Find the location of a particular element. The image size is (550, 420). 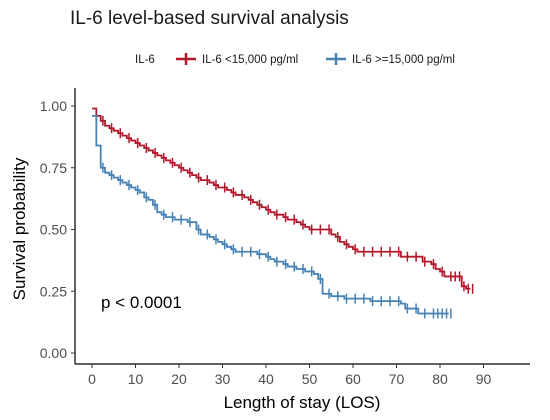

x-tick-label: 60 is located at coordinates (353, 379).